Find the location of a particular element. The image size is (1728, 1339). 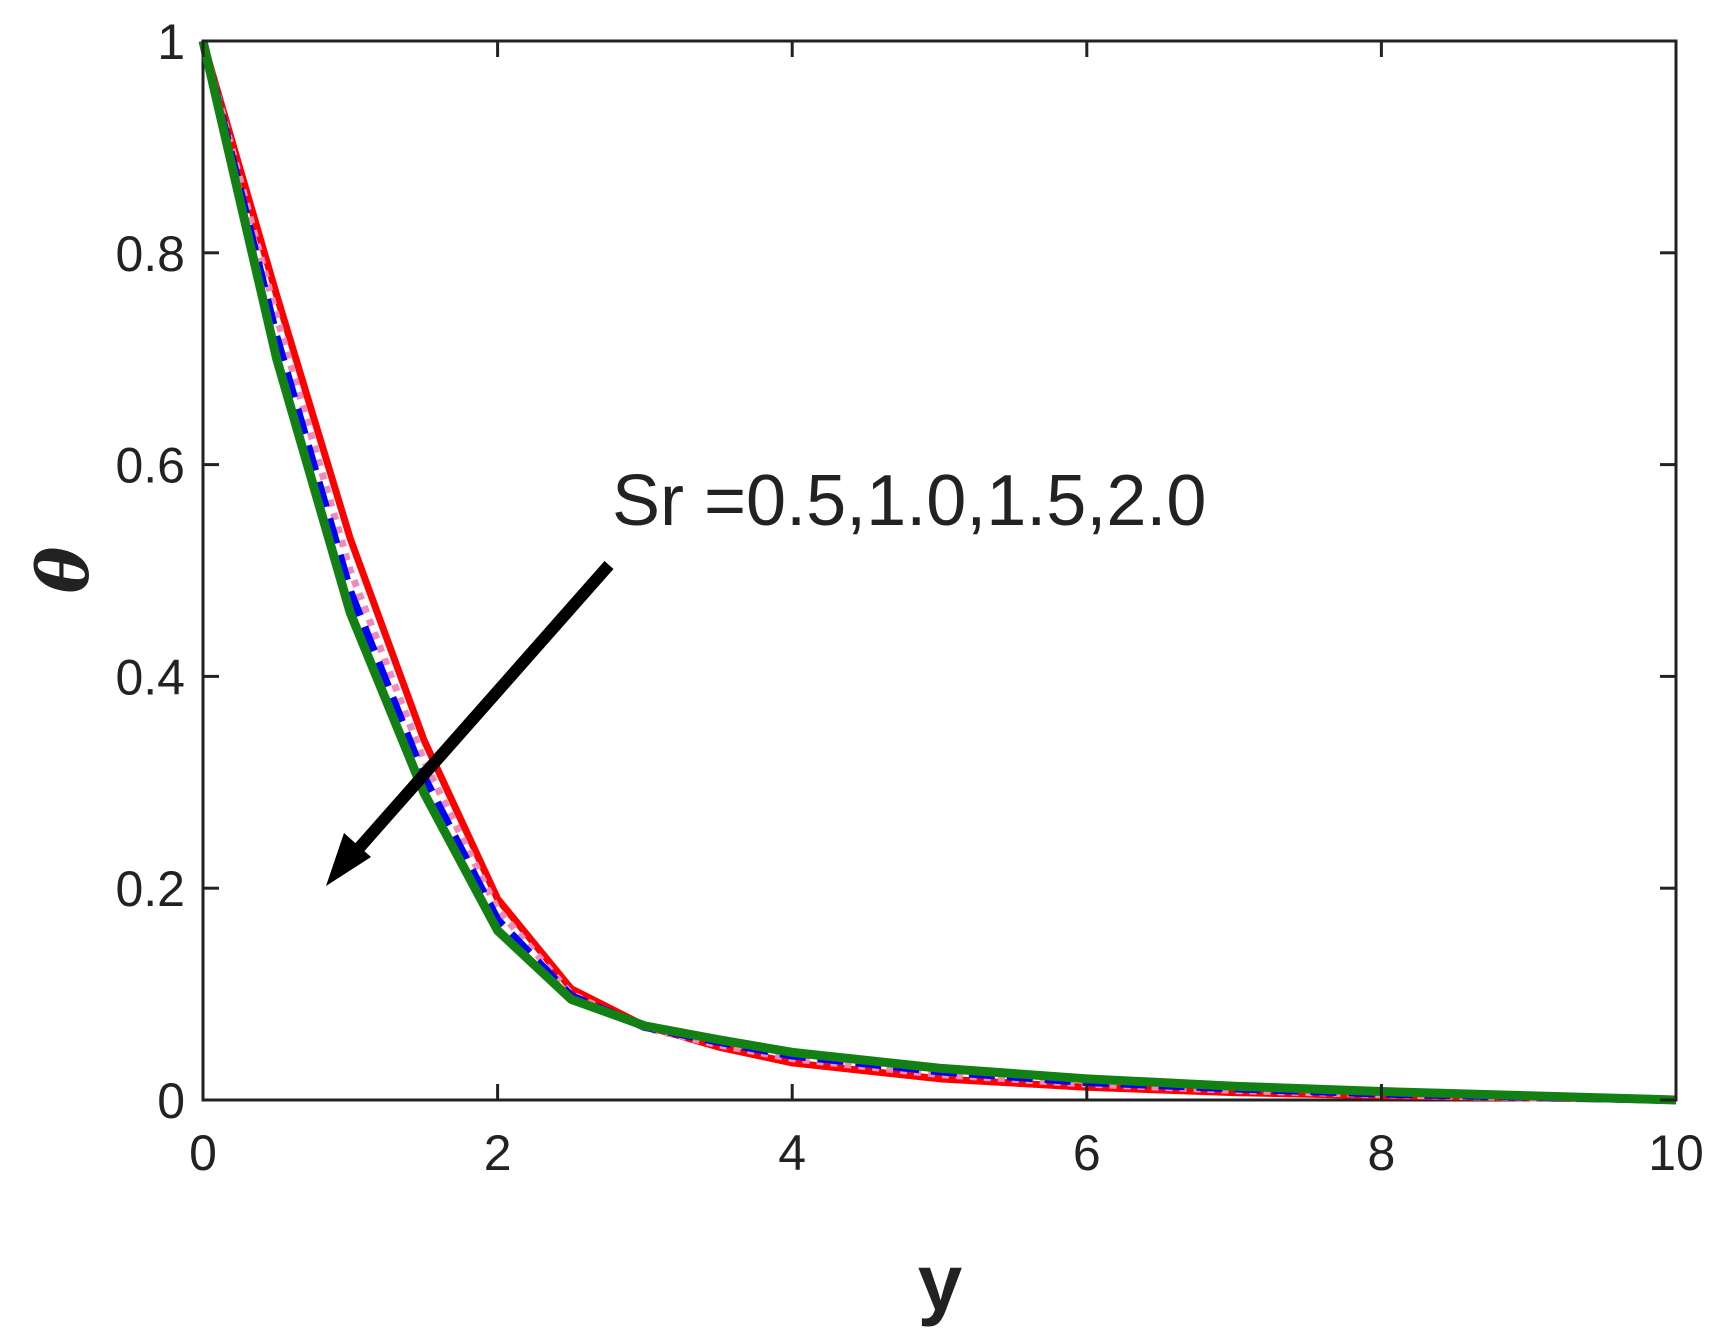

x-tick-label: 0 is located at coordinates (203, 1153).